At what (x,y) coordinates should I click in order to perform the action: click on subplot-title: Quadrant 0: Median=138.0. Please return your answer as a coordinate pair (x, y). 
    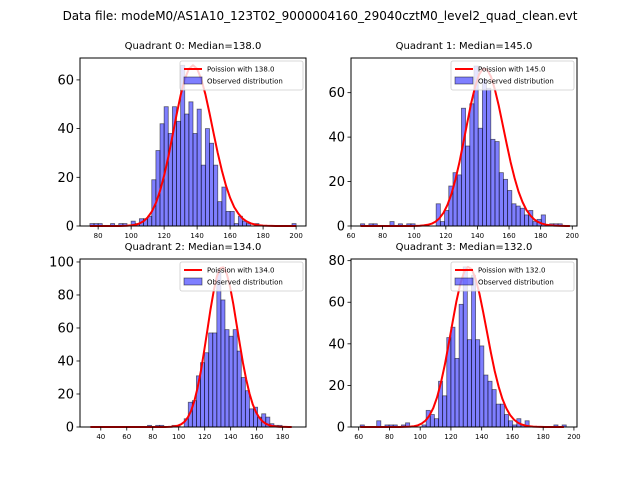
    Looking at the image, I should click on (193, 46).